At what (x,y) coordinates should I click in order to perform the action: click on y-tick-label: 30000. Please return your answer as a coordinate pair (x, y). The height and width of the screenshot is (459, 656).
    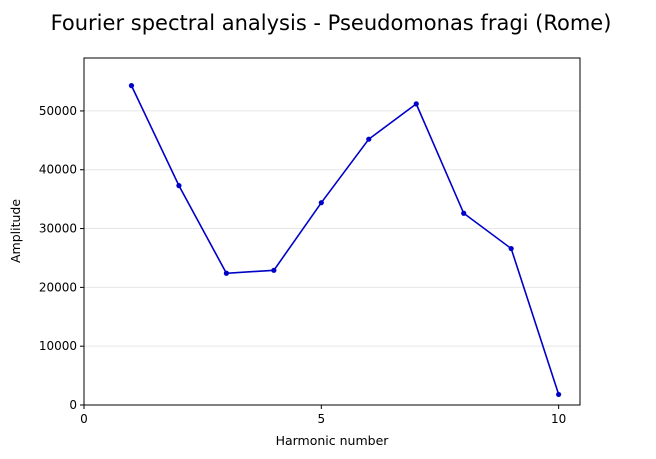
    Looking at the image, I should click on (58, 229).